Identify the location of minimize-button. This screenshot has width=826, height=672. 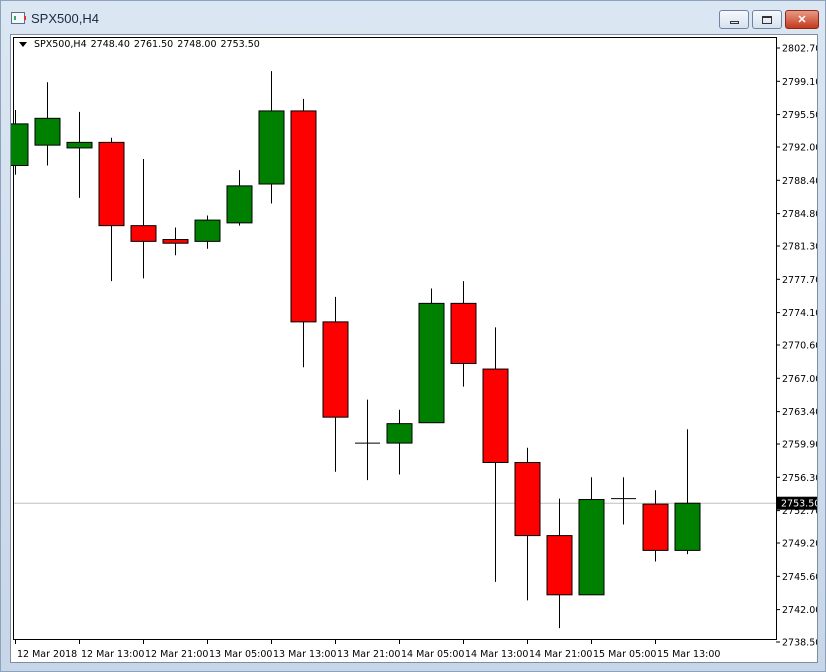
(734, 19).